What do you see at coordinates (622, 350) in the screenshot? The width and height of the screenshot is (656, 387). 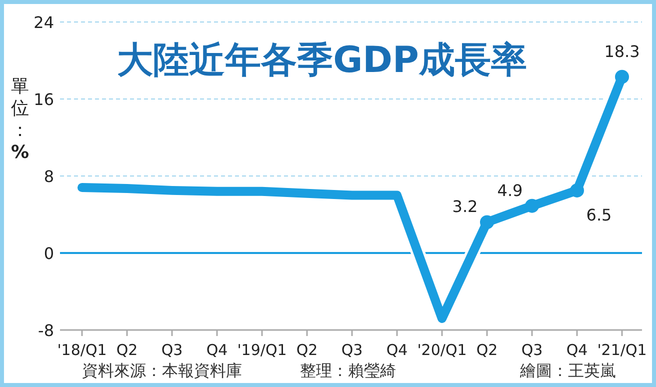 I see `x-tick-label: '21/Q1` at bounding box center [622, 350].